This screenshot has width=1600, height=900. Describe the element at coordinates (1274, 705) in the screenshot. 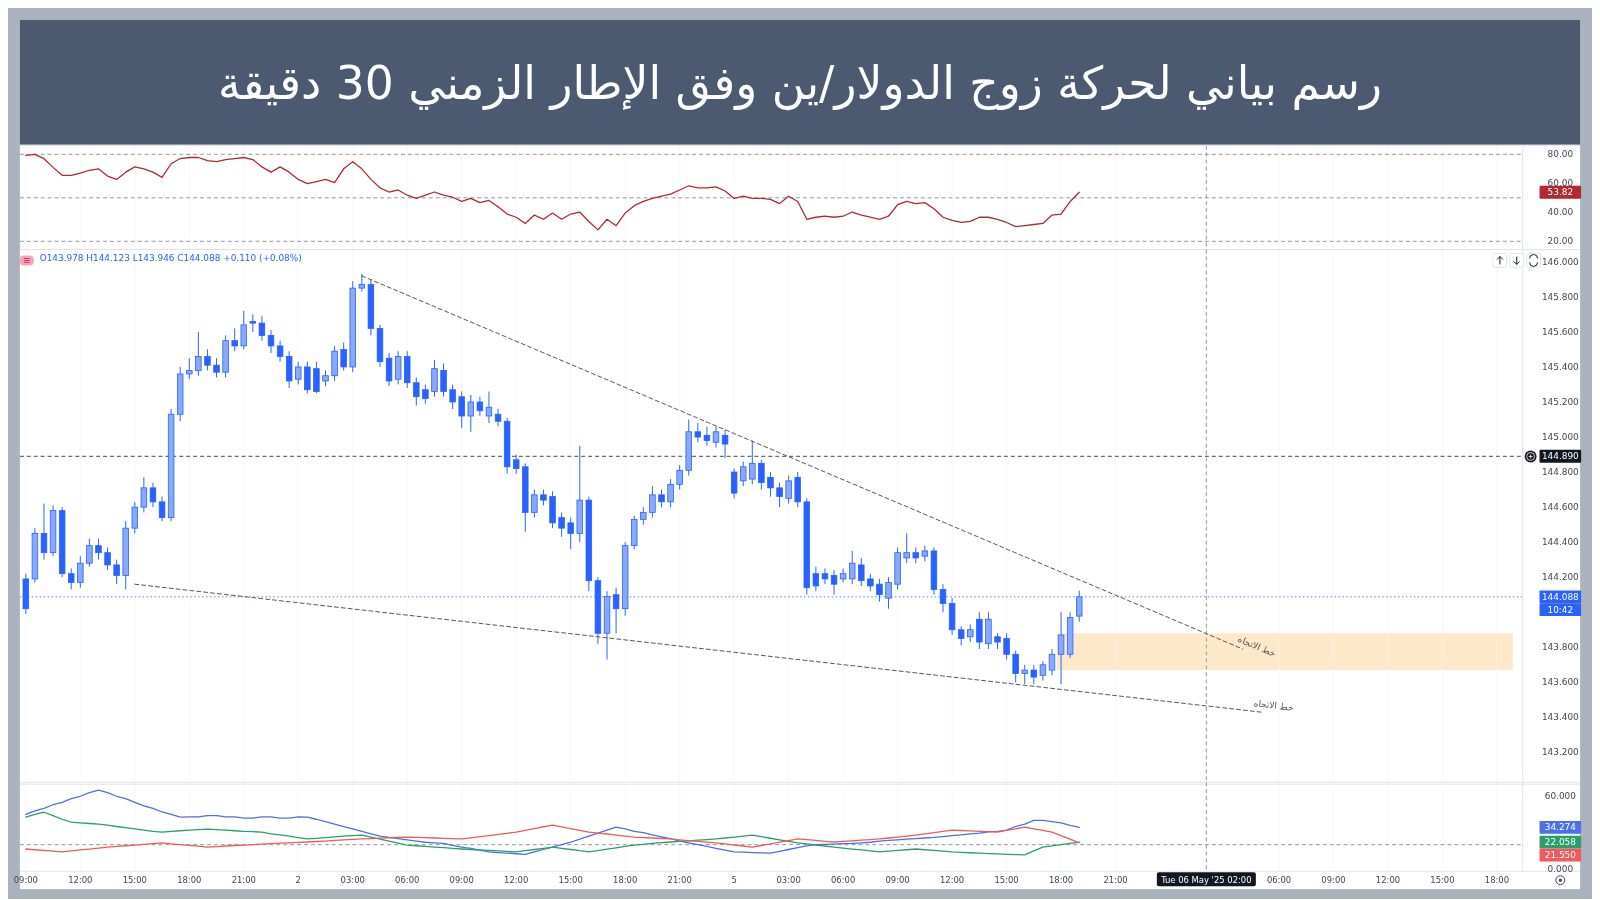

I see `text: خط الاتجاه` at that location.